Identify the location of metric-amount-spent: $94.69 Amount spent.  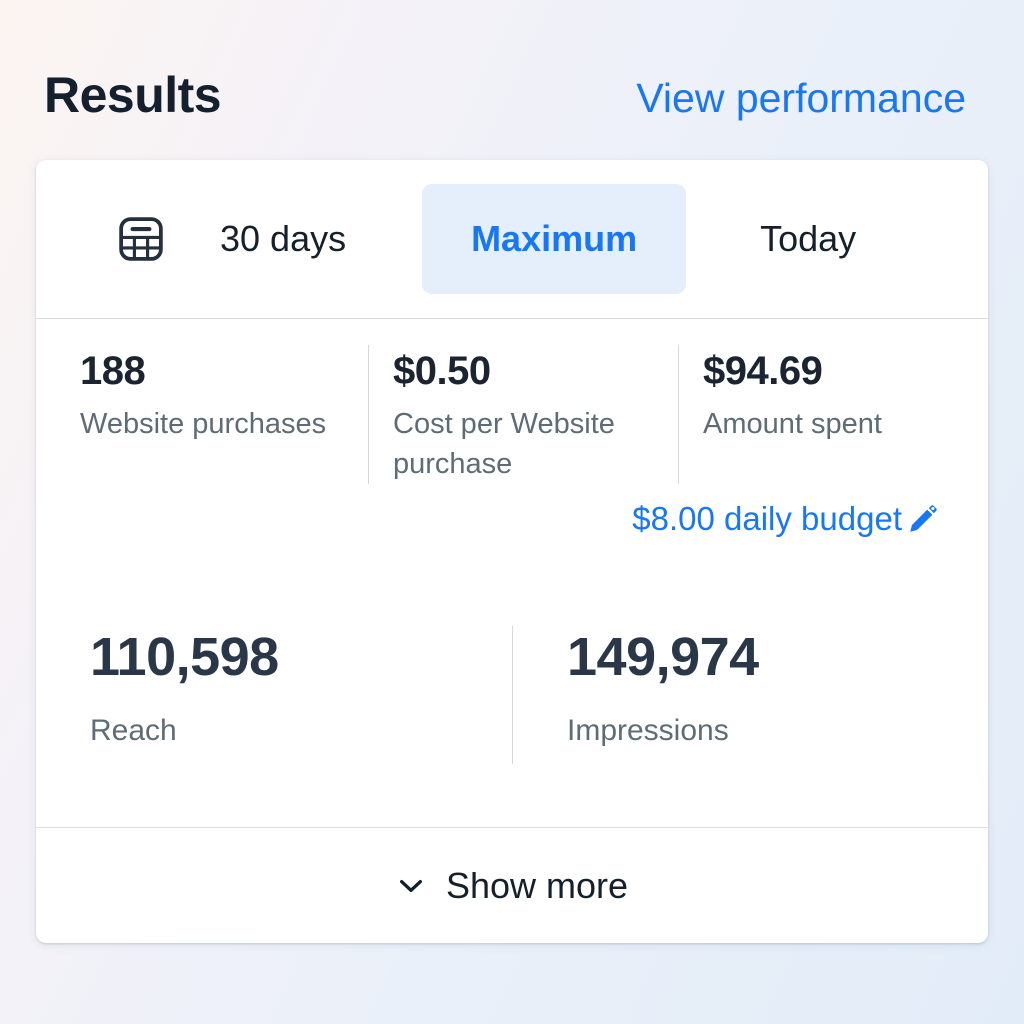
(811, 415).